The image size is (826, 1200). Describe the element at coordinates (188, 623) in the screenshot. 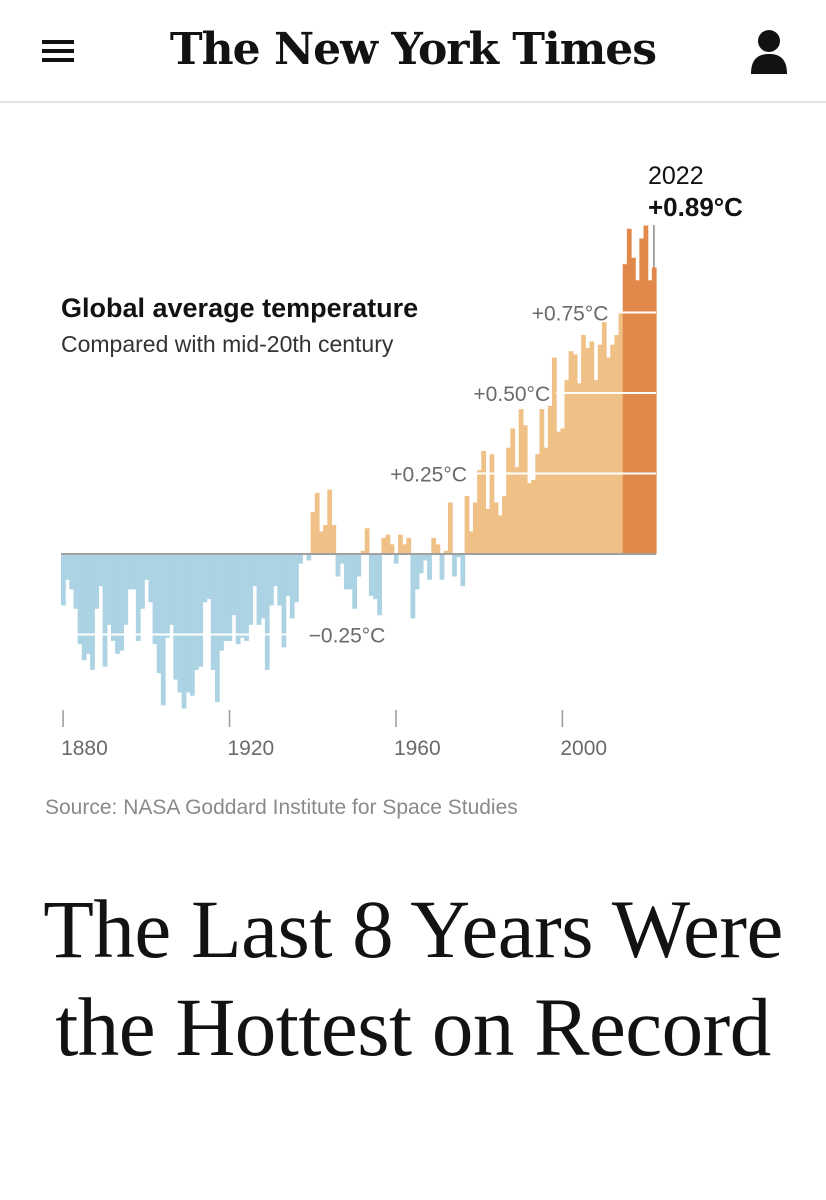

I see `bar-1910` at that location.